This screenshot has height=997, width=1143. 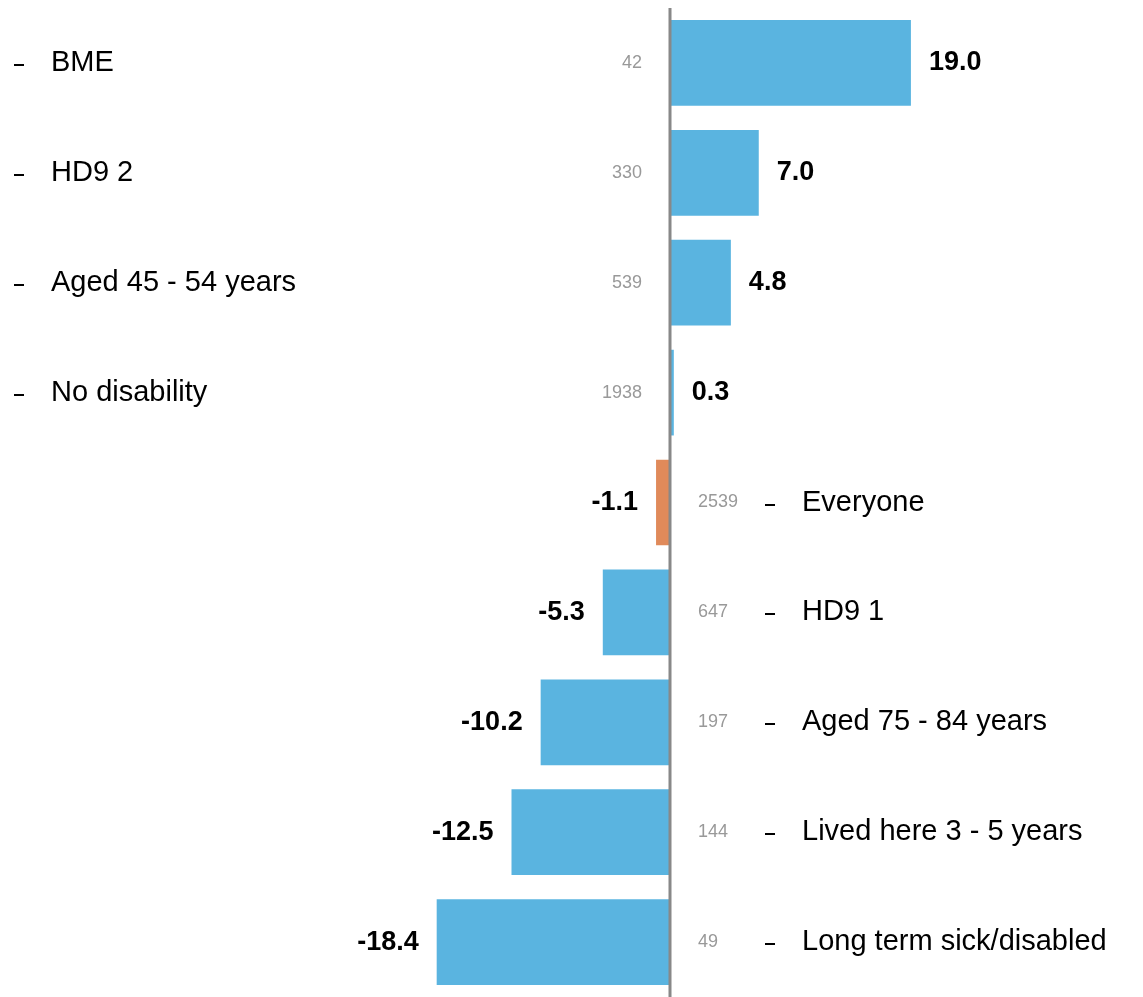 What do you see at coordinates (561, 610) in the screenshot?
I see `data-label: -5.3` at bounding box center [561, 610].